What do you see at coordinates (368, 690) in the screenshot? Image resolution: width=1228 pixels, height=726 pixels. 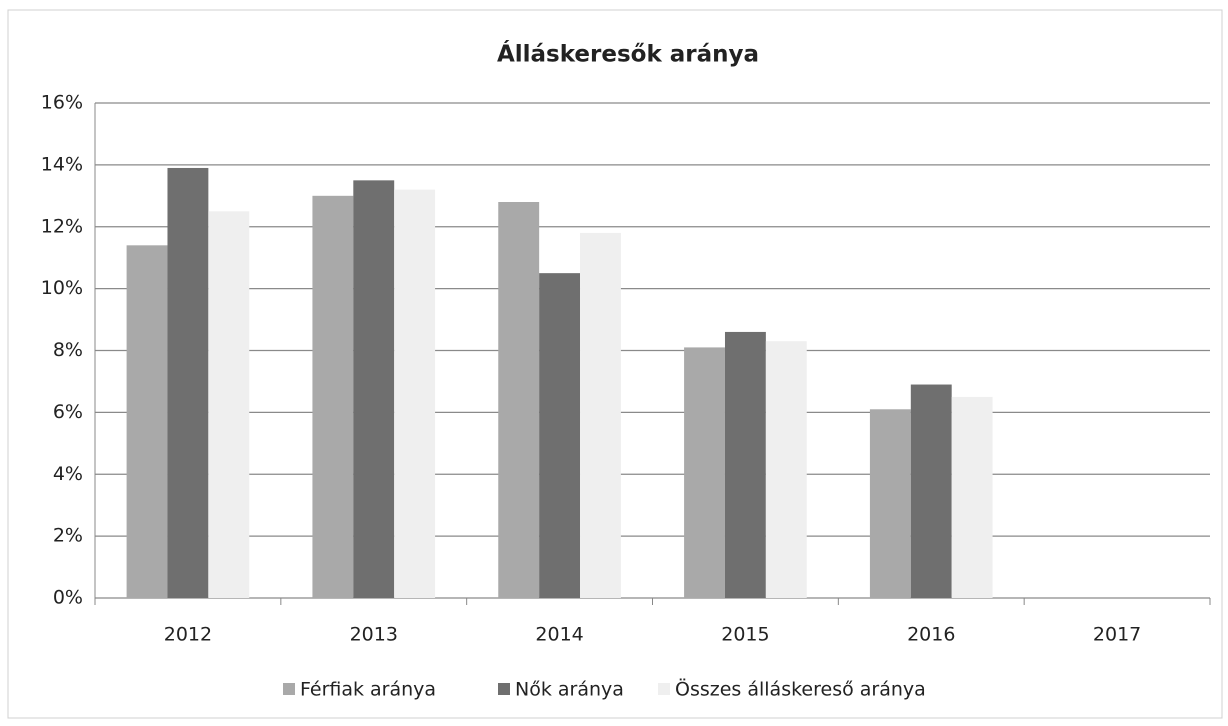 I see `legend-label: Férfiak aránya` at bounding box center [368, 690].